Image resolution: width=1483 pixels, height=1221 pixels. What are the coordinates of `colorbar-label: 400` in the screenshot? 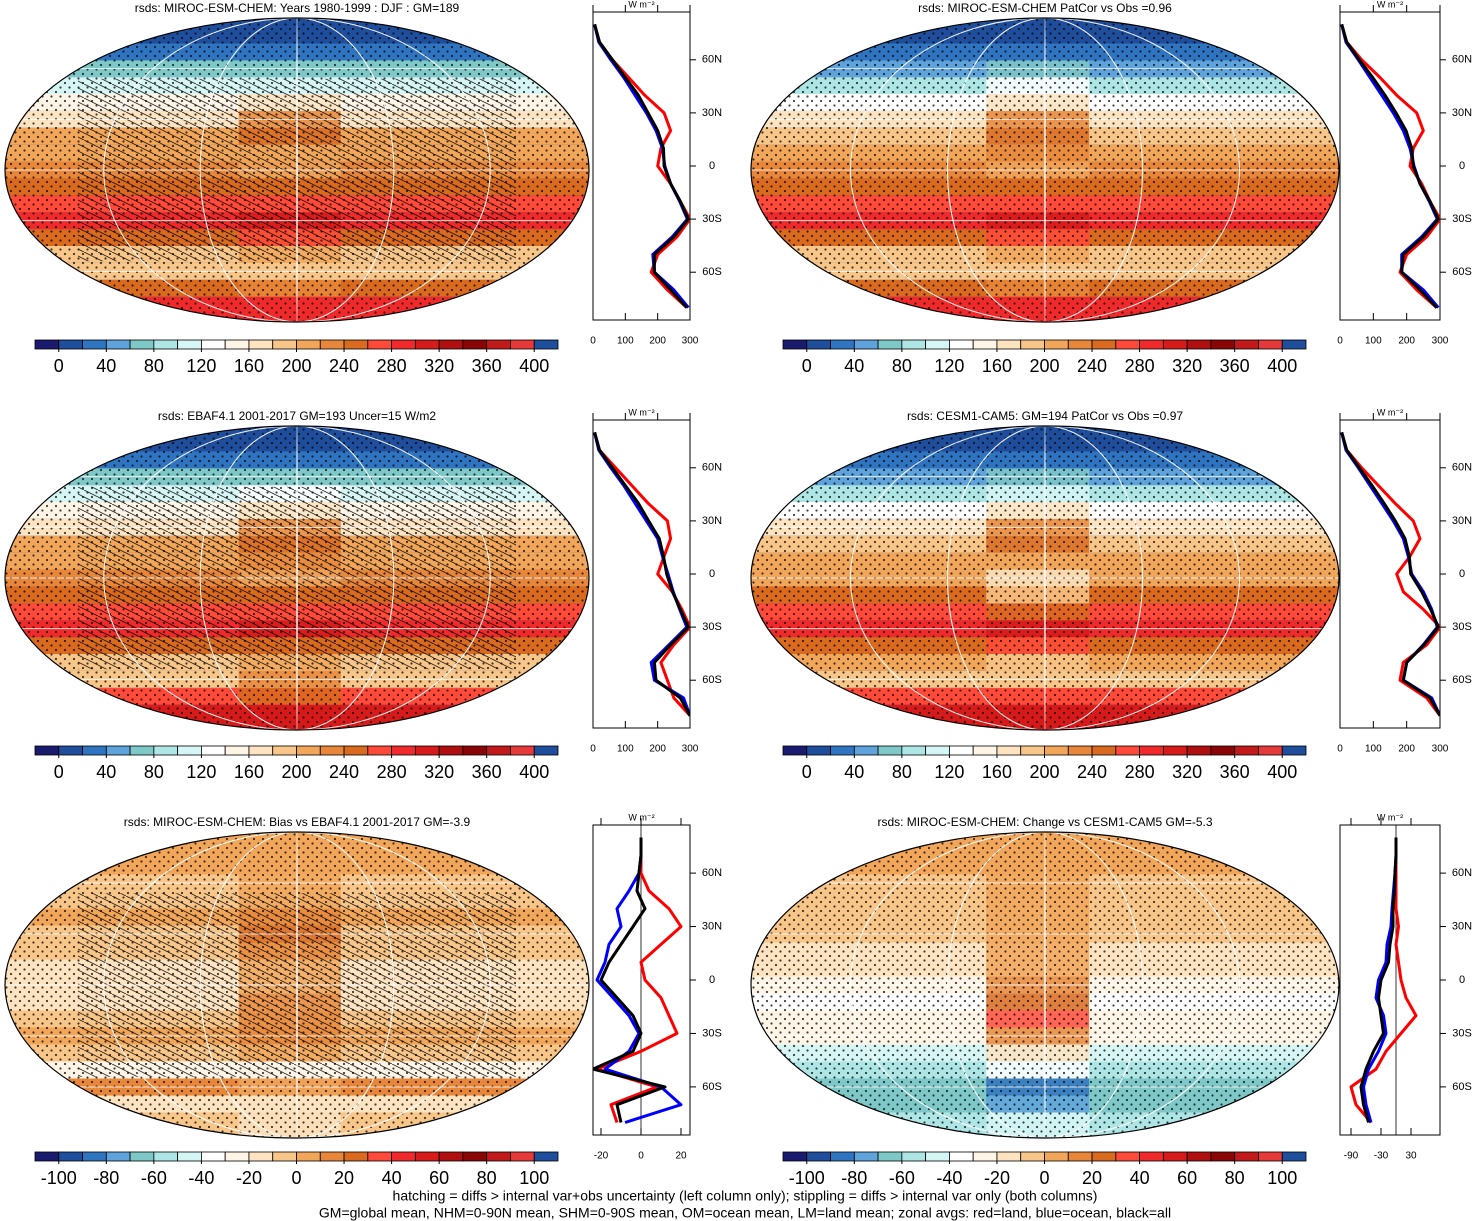 It's located at (1282, 366).